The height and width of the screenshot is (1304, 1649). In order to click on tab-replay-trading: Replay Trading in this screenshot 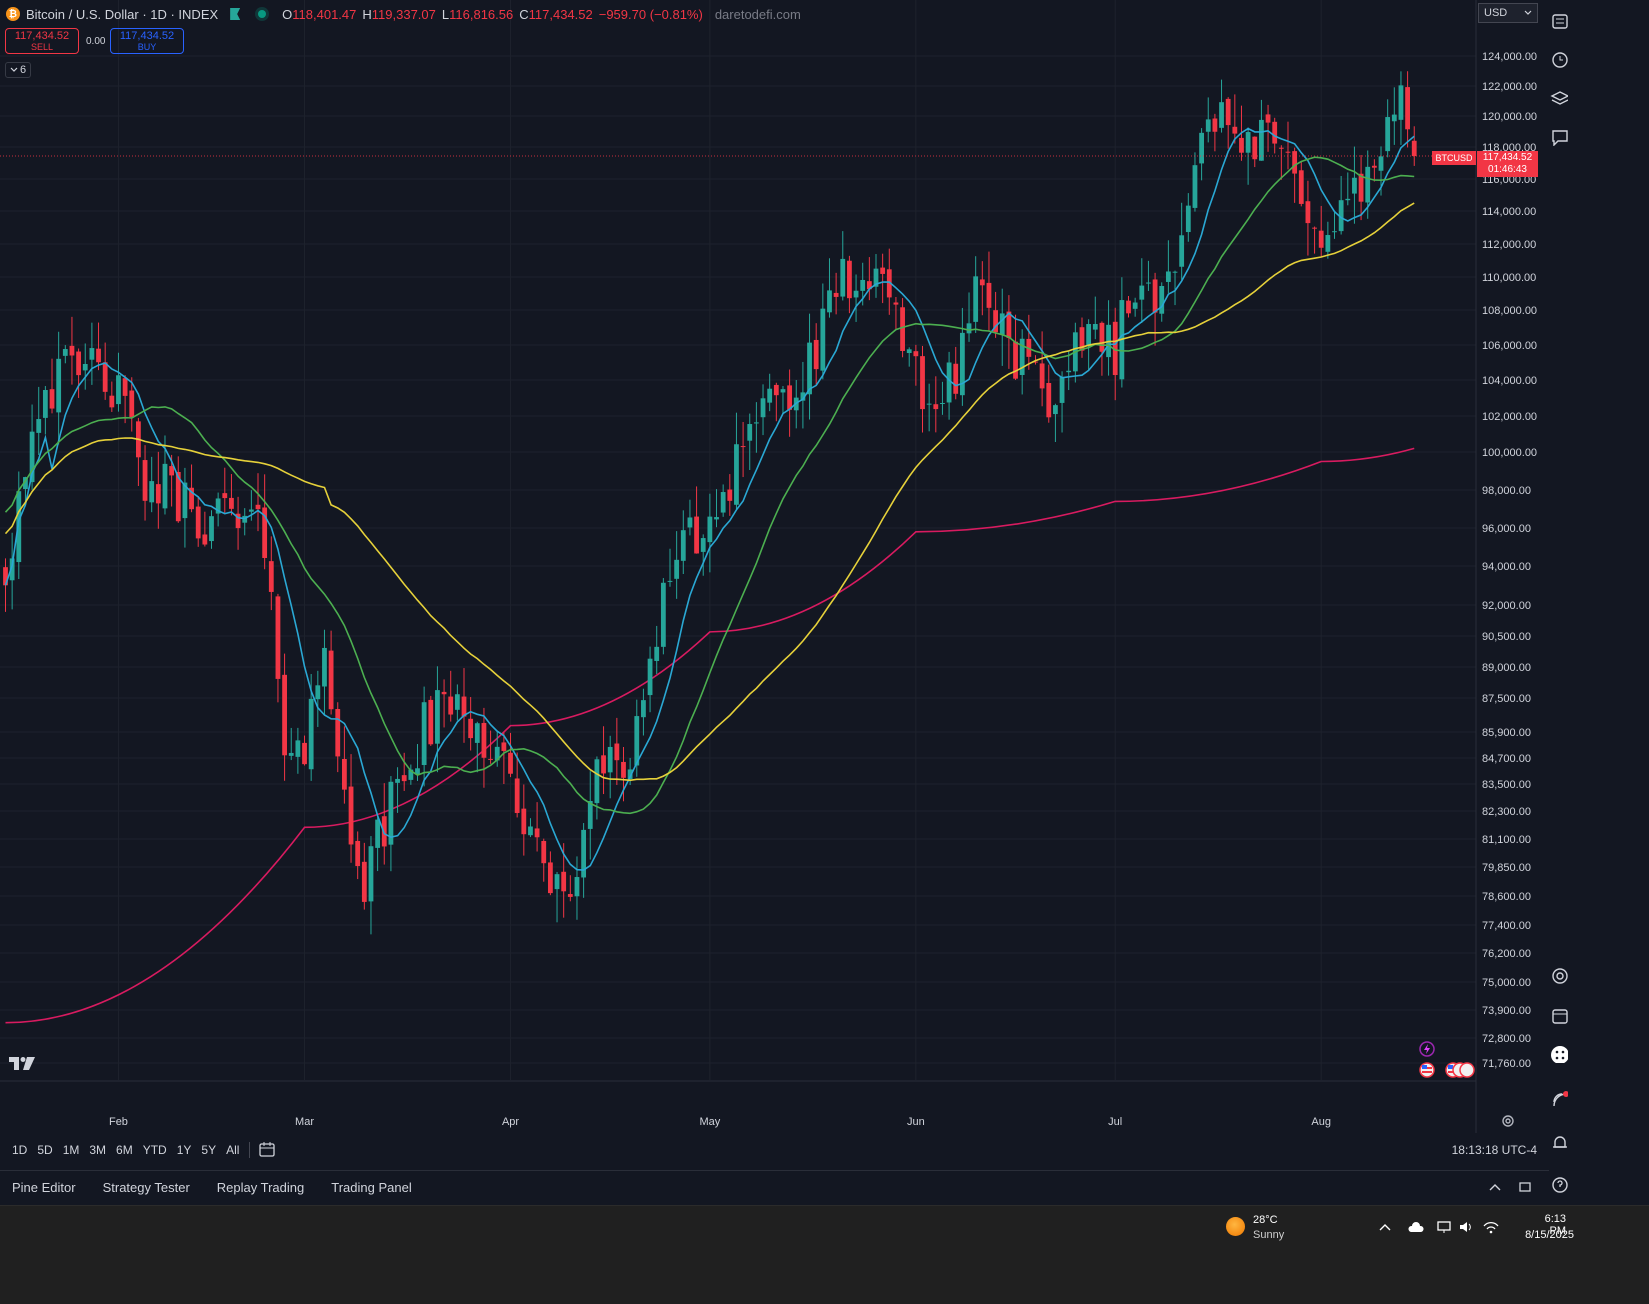, I will do `click(260, 1187)`.